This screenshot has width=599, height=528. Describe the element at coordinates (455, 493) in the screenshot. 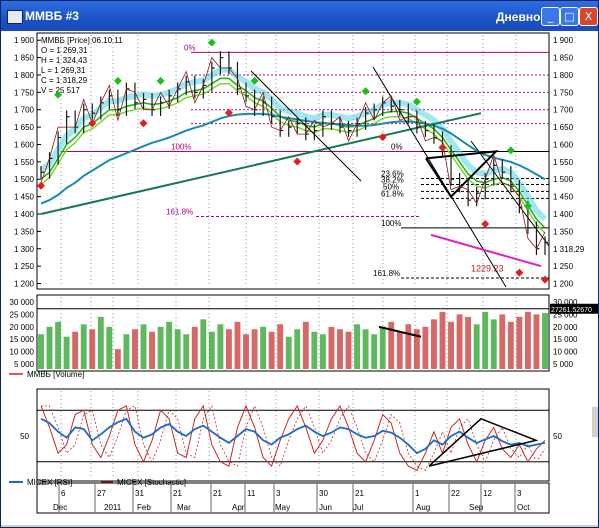

I see `x-day-label: 22` at that location.